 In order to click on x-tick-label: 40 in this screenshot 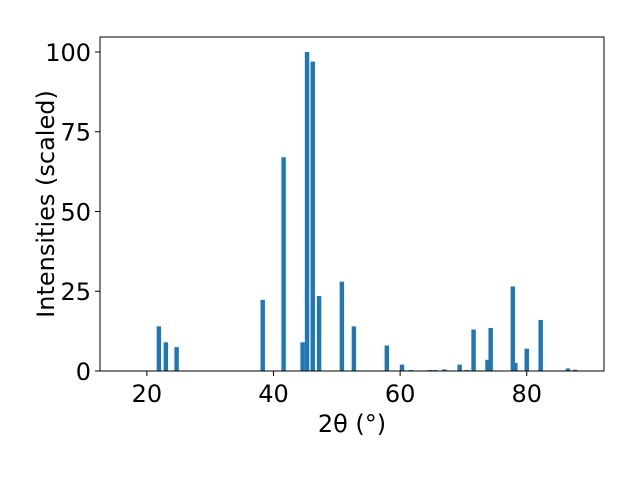, I will do `click(273, 394)`.